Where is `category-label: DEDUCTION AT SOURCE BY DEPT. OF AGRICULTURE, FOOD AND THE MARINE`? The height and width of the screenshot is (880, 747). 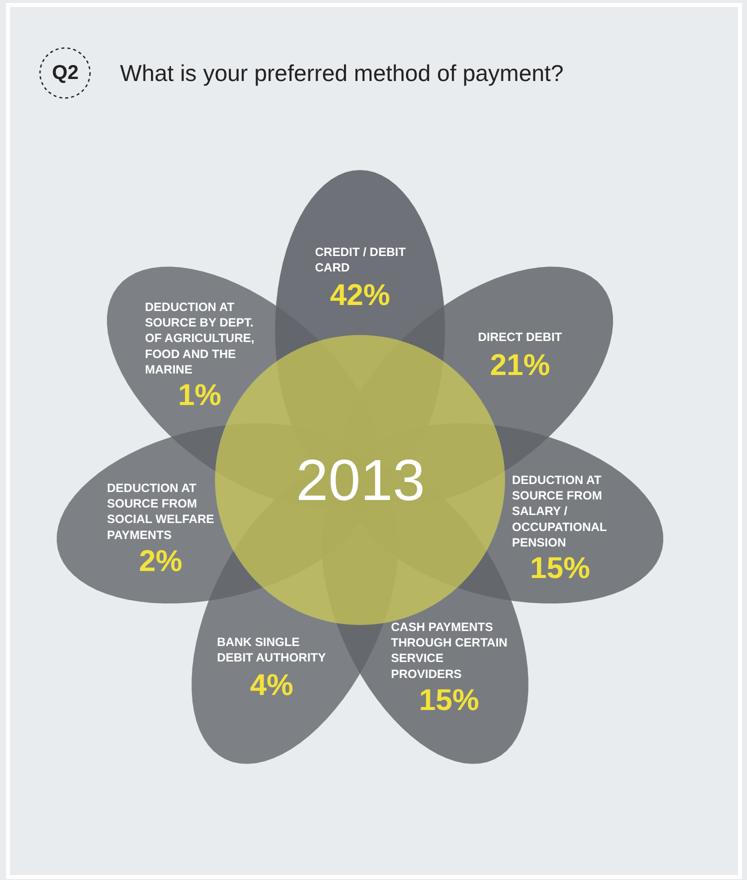 category-label: DEDUCTION AT SOURCE BY DEPT. OF AGRICULTURE, FOOD AND THE MARINE is located at coordinates (199, 338).